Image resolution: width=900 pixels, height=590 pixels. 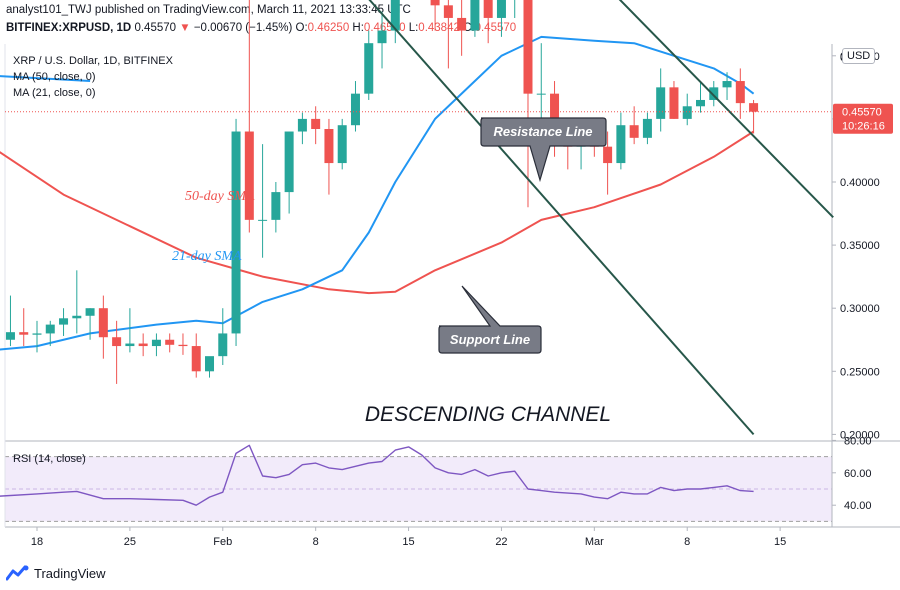 I want to click on sma21-label: 21-day SMA, so click(x=207, y=256).